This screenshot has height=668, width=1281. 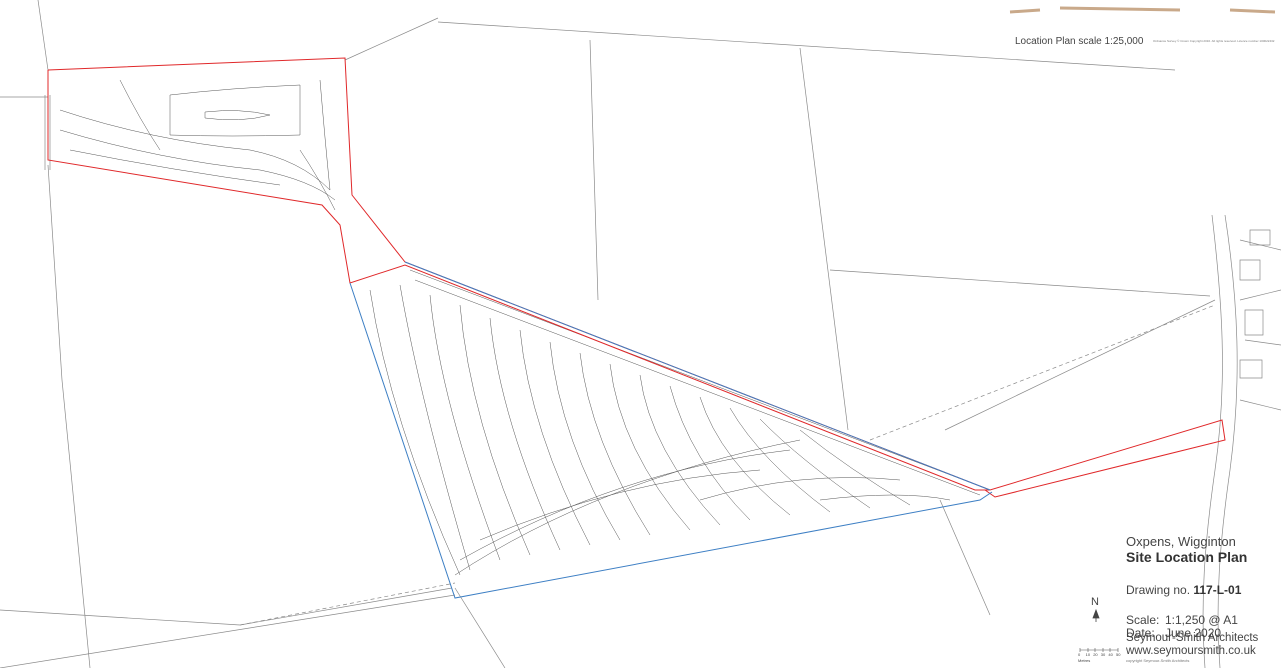 What do you see at coordinates (1079, 41) in the screenshot?
I see `location-plan-scale: Location Plan scale 1:25,000` at bounding box center [1079, 41].